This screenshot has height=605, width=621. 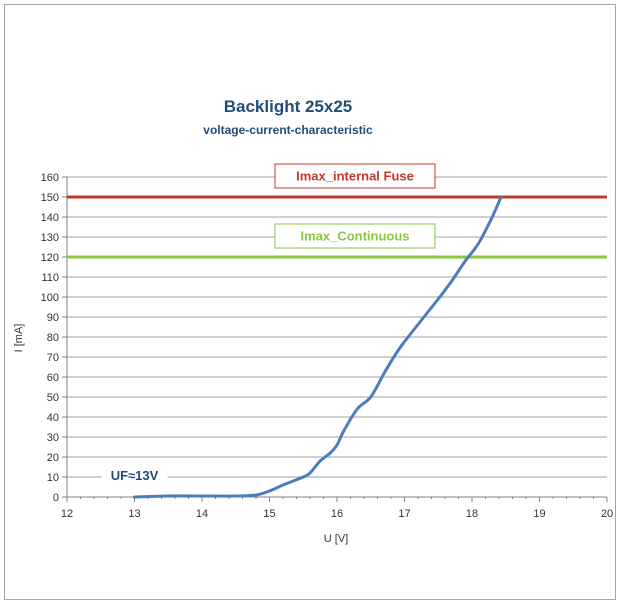 I want to click on y-tick-label: 80, so click(x=53, y=338).